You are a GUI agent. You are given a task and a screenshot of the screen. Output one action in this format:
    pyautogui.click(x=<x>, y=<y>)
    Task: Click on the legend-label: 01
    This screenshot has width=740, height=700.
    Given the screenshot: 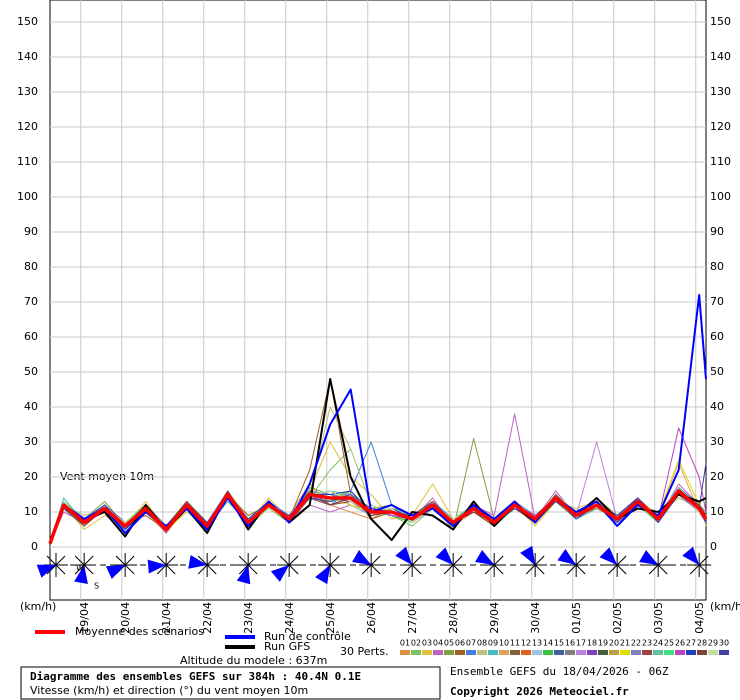 What is the action you would take?
    pyautogui.click(x=405, y=643)
    